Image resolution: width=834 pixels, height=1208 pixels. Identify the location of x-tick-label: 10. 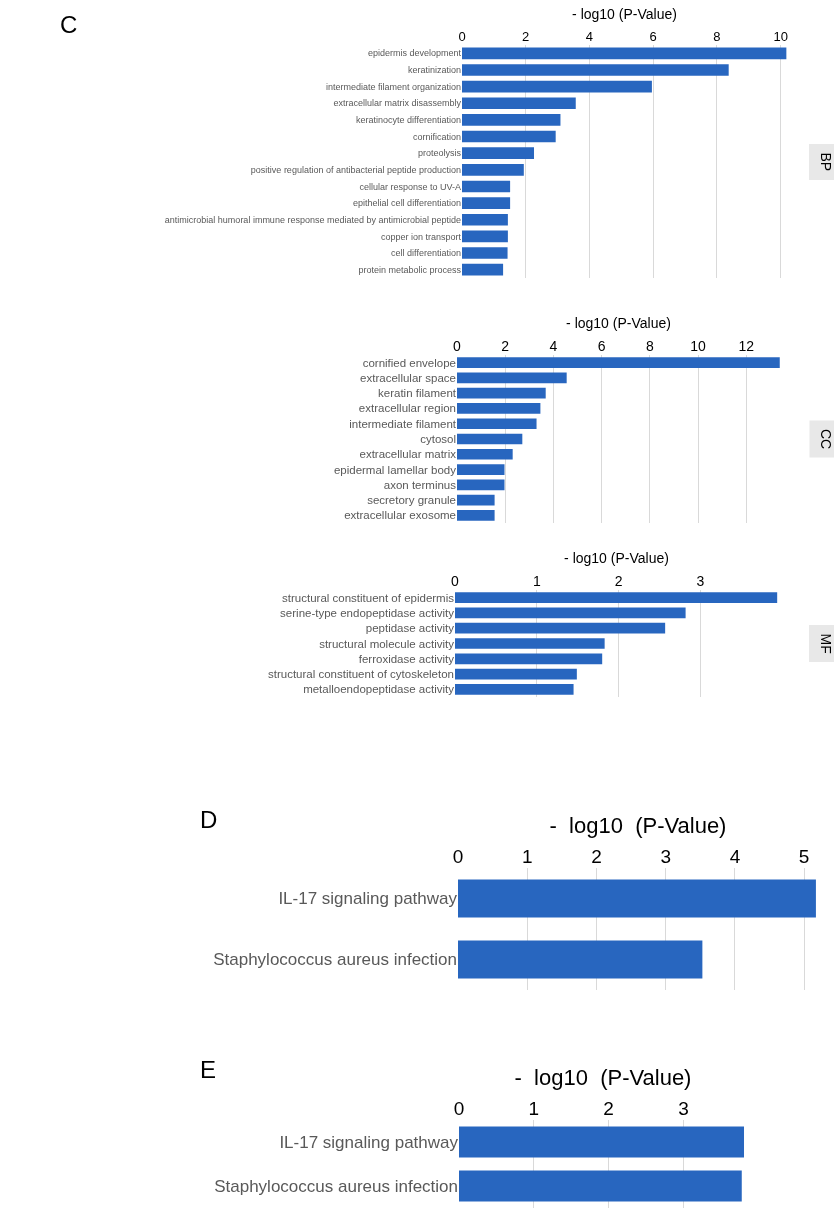
(780, 37).